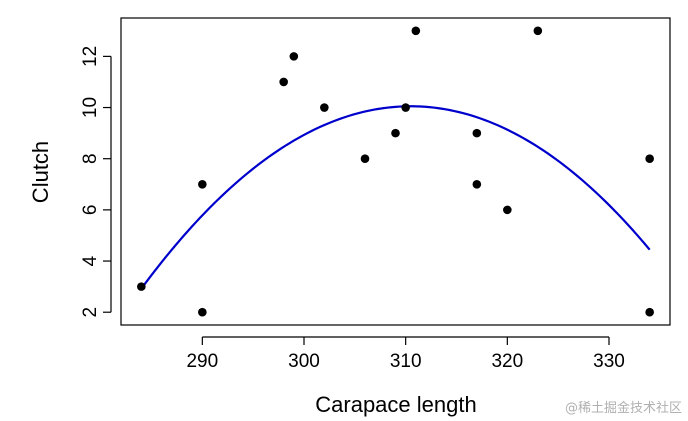  I want to click on x-axis-title: Carapace length, so click(395, 404).